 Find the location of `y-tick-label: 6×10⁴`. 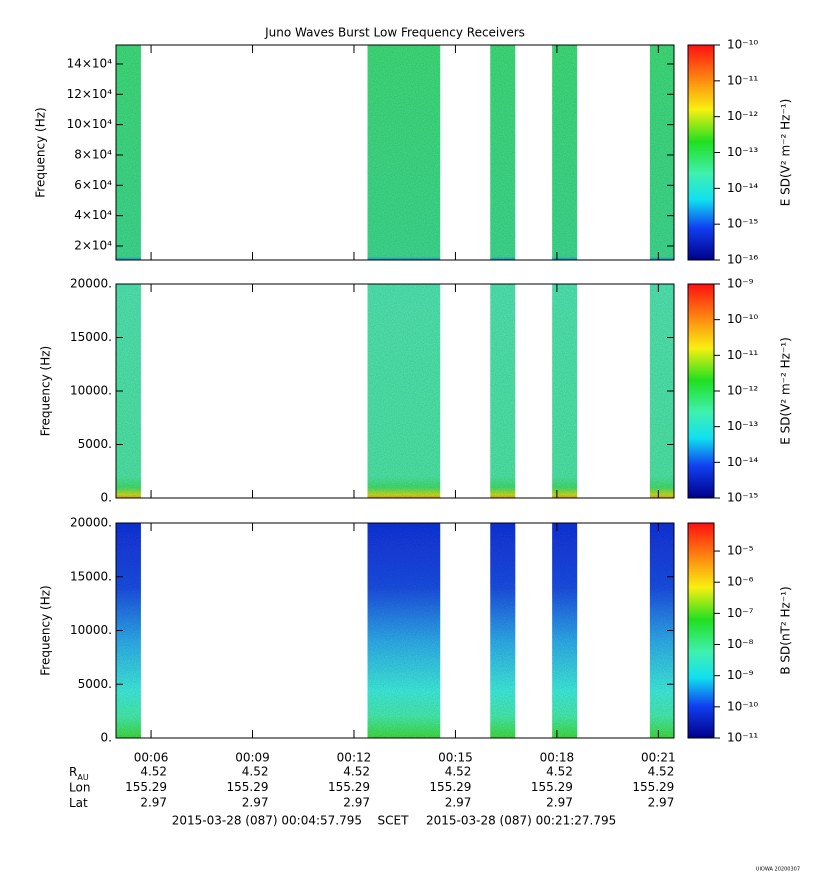

y-tick-label: 6×10⁴ is located at coordinates (93, 185).